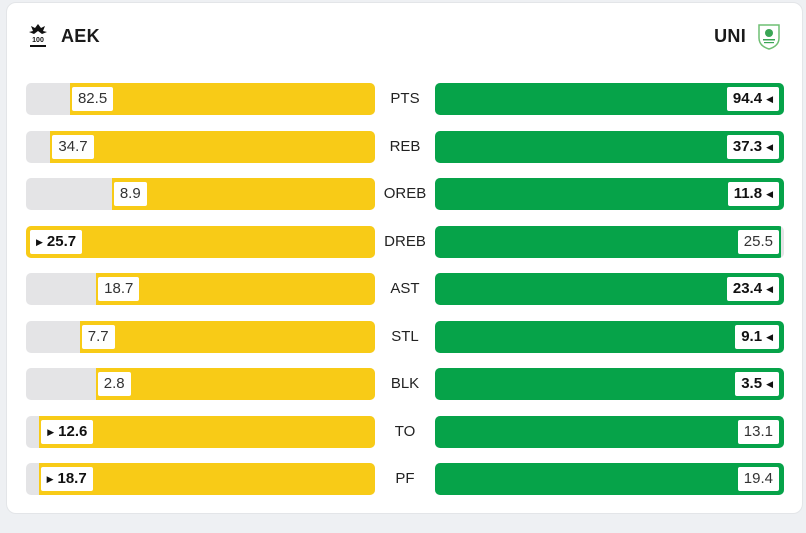 The height and width of the screenshot is (533, 806). I want to click on away-stat-bar: 19.4, so click(609, 479).